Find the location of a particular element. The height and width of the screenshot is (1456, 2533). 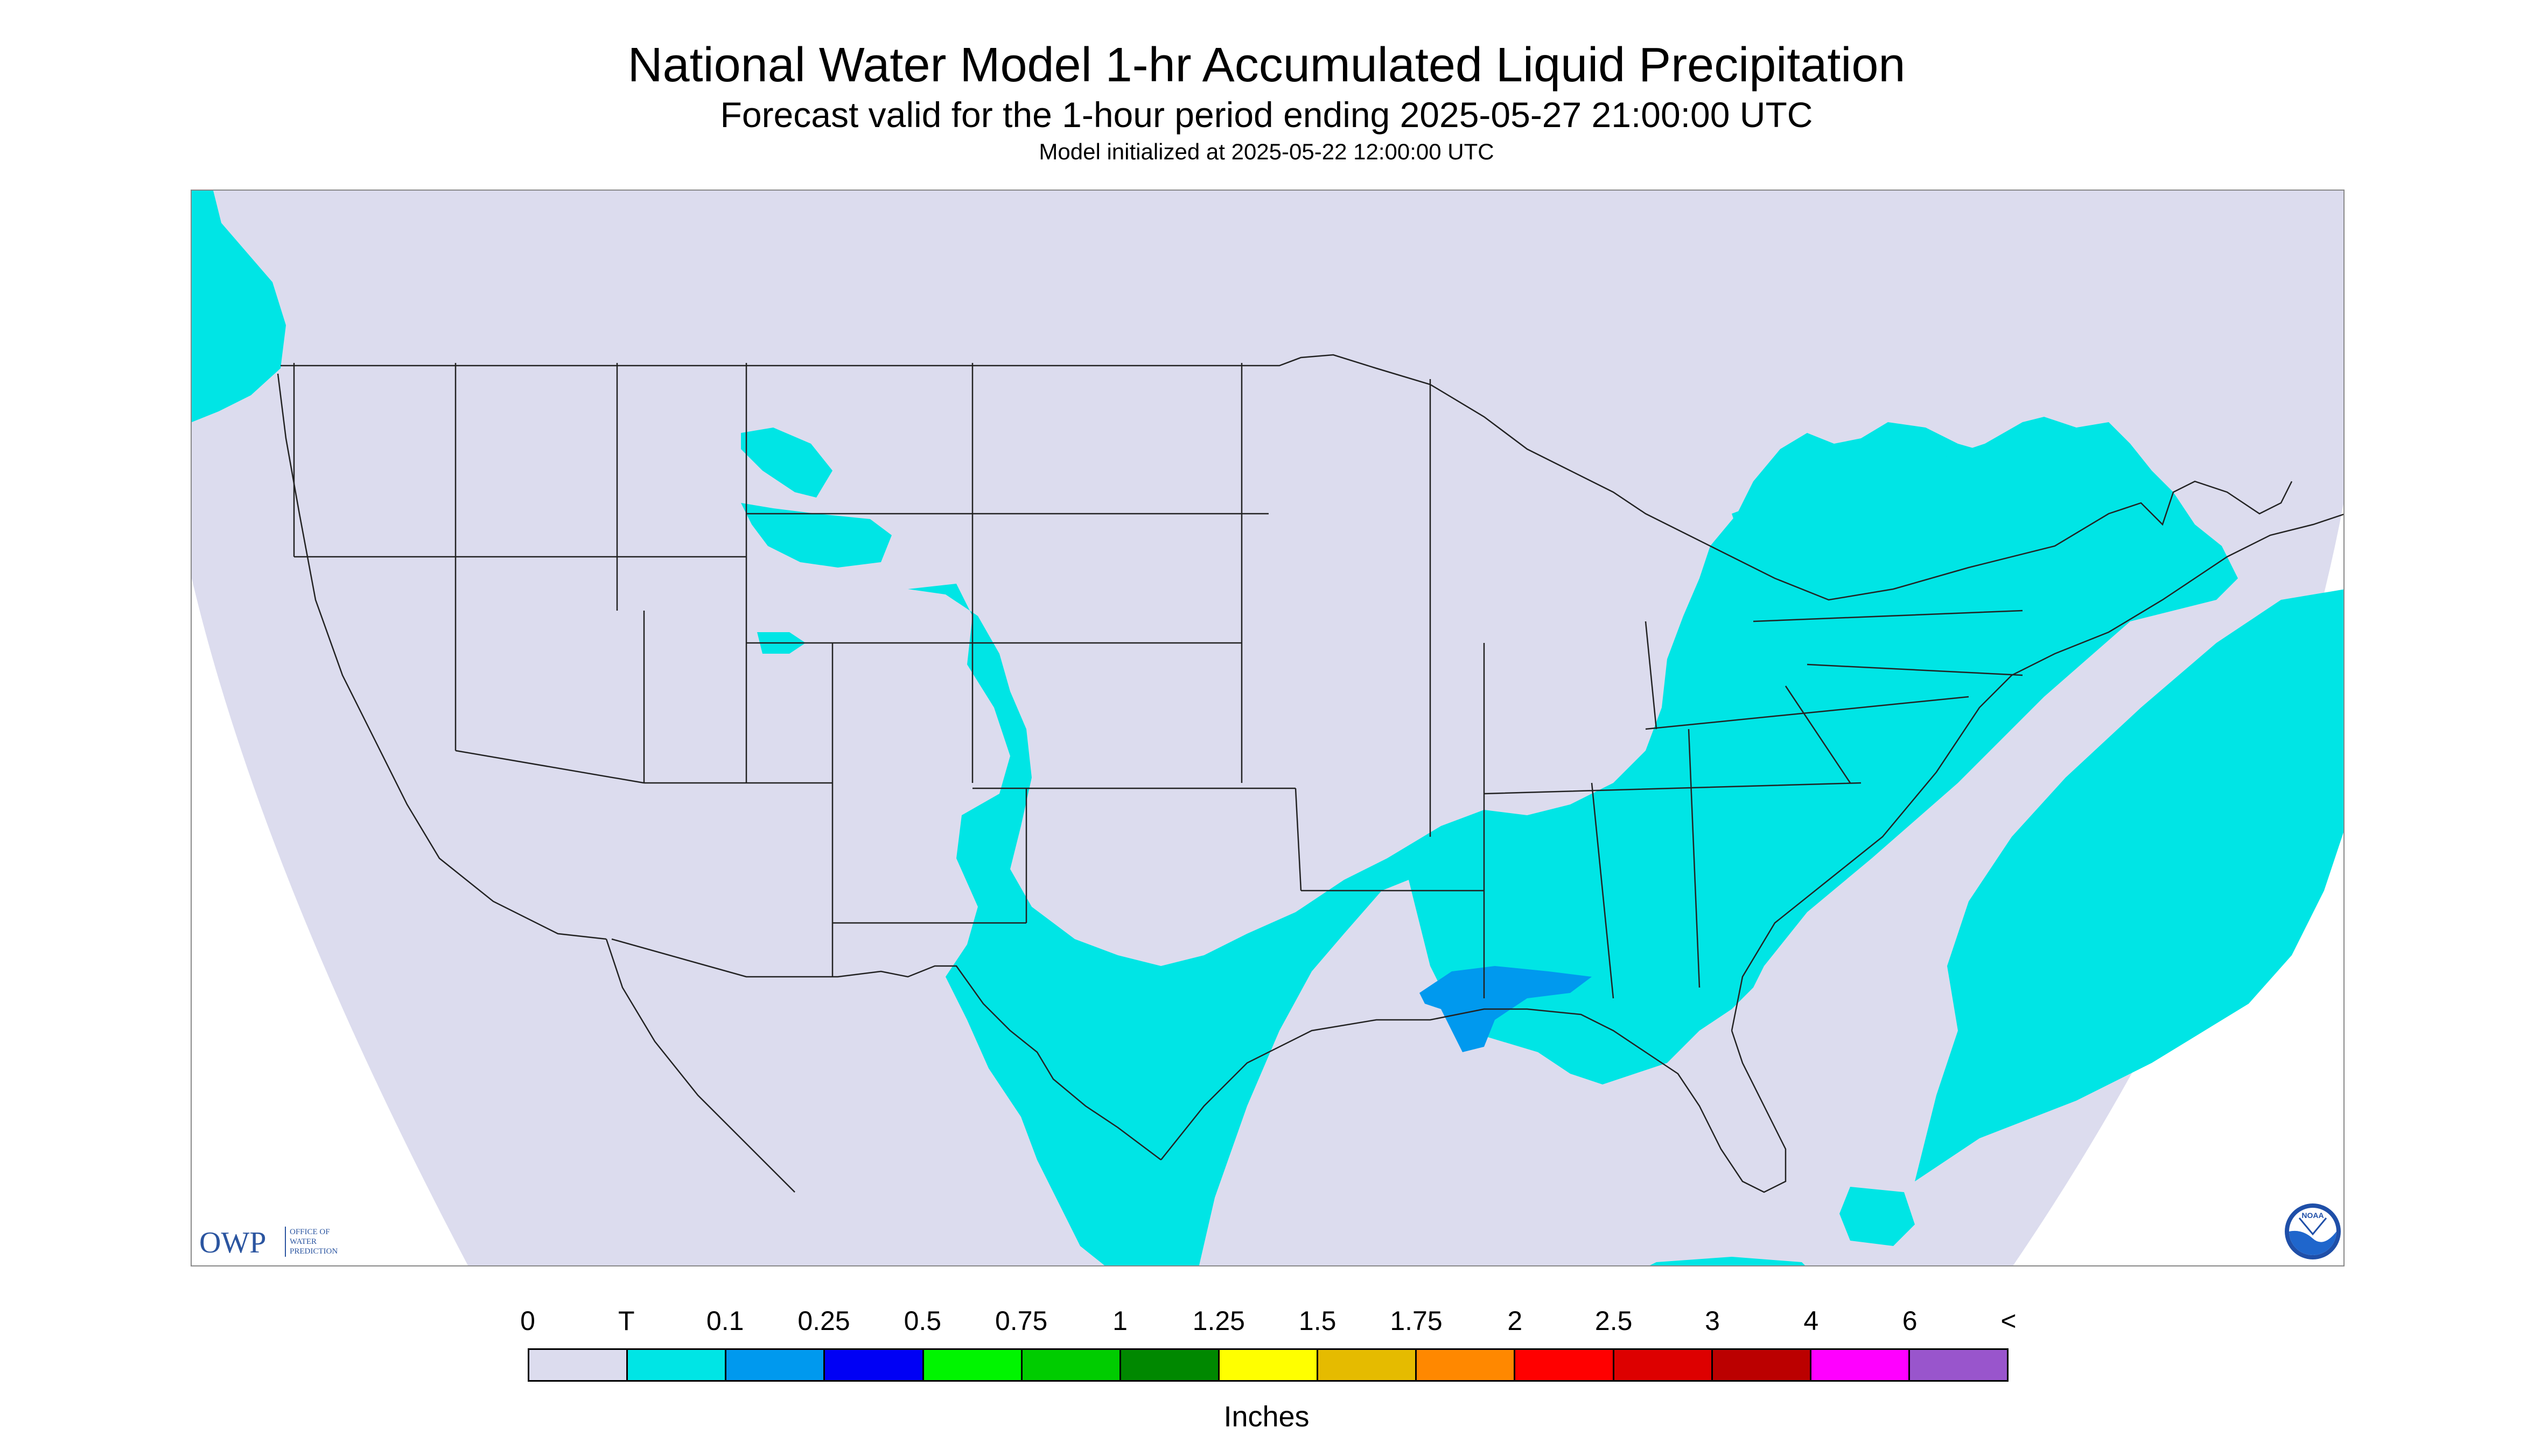

legend-label-3: 0.25 is located at coordinates (824, 1321).